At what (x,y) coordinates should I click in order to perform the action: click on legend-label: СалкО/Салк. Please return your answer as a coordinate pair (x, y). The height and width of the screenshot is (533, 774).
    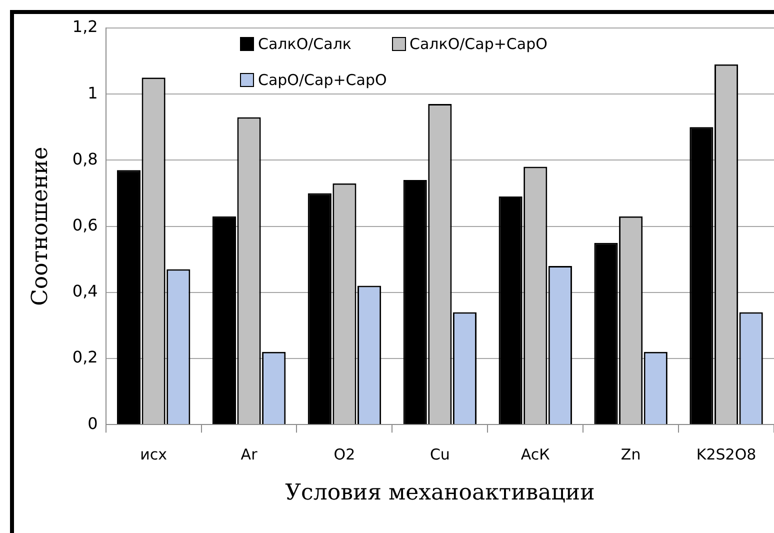
    Looking at the image, I should click on (305, 44).